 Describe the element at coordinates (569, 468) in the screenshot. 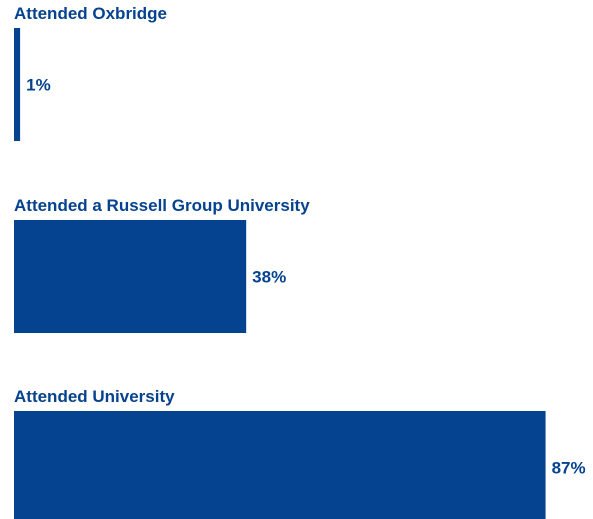

I see `value-label: 87%` at that location.